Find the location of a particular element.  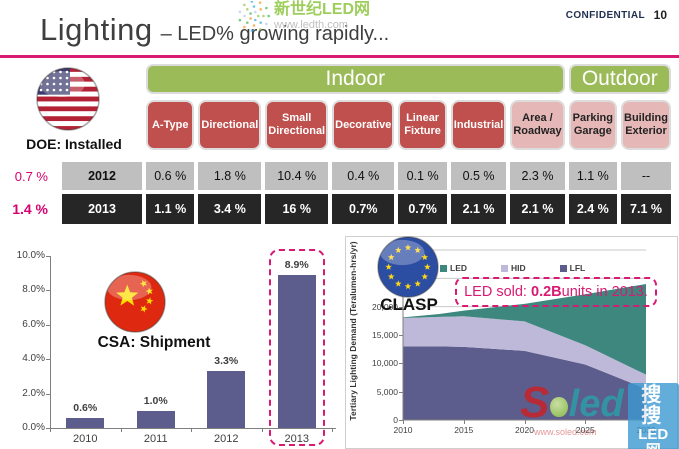

x-tick-label: 2025 is located at coordinates (585, 430).